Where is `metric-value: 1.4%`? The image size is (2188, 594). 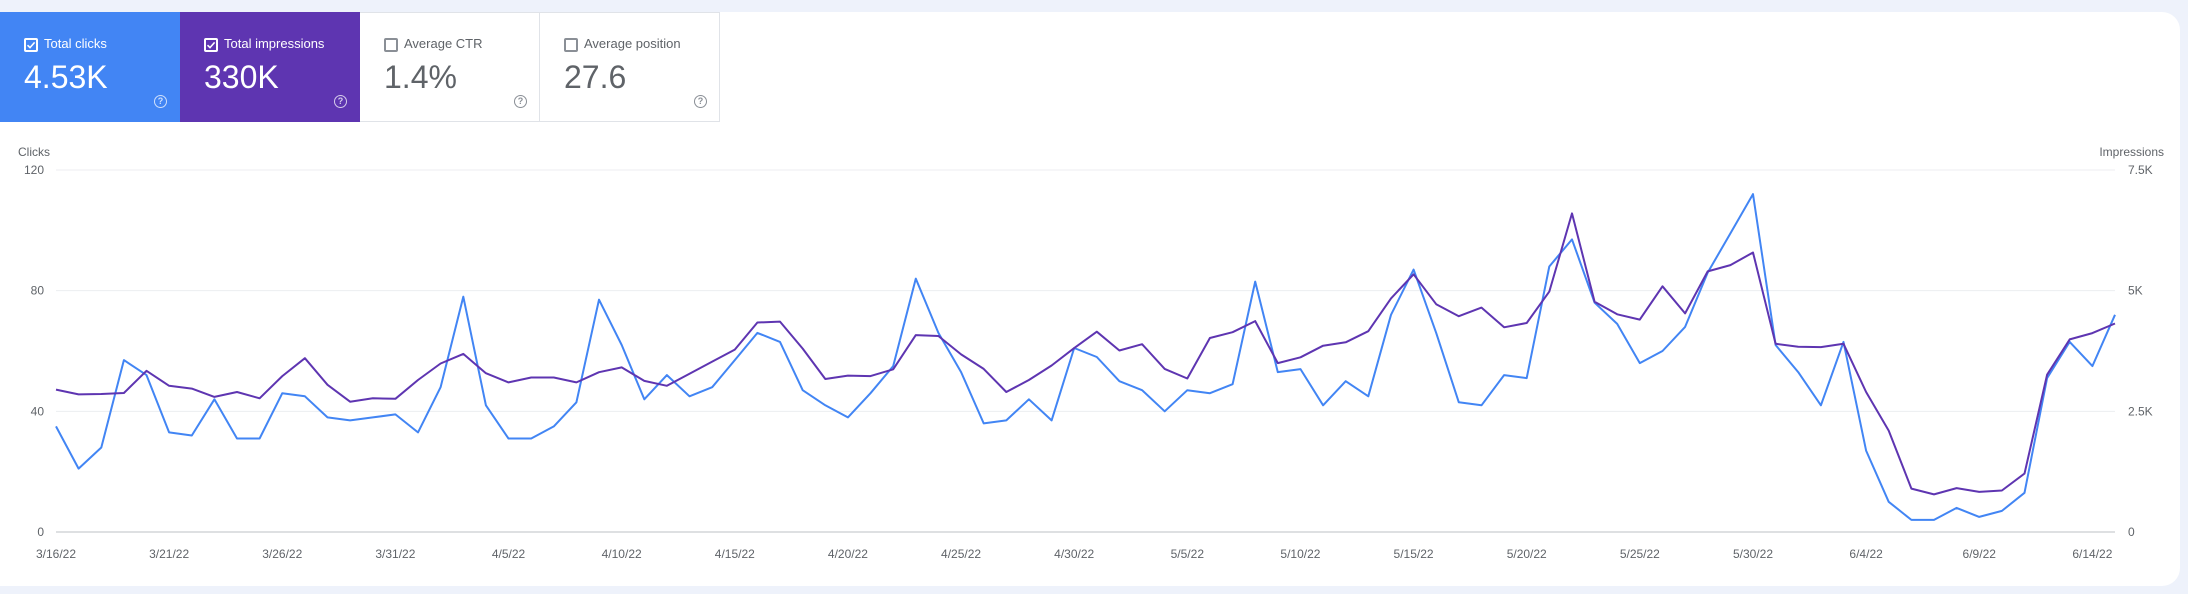 metric-value: 1.4% is located at coordinates (420, 77).